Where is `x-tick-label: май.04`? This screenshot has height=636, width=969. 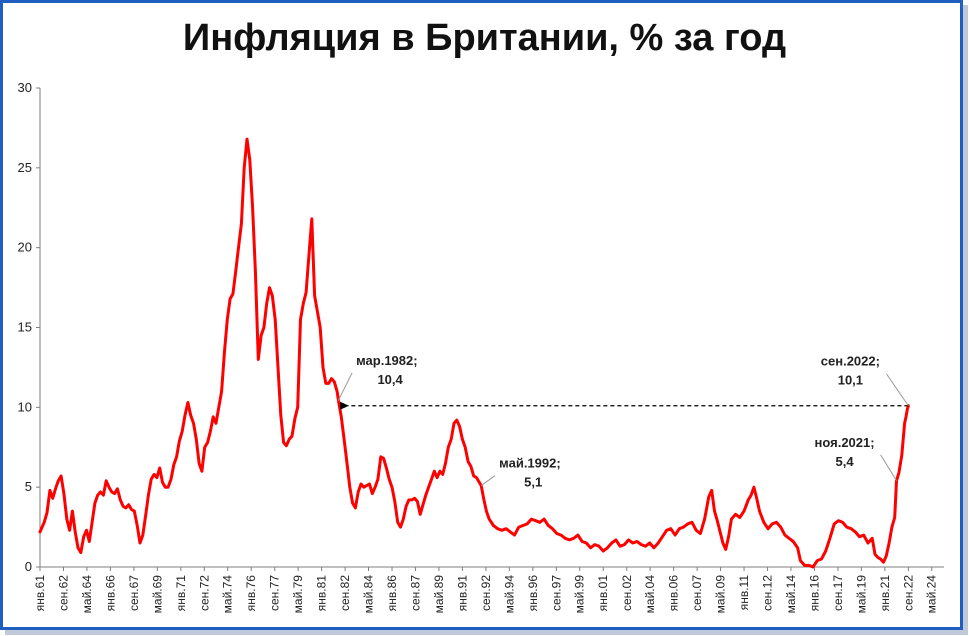
x-tick-label: май.04 is located at coordinates (650, 594).